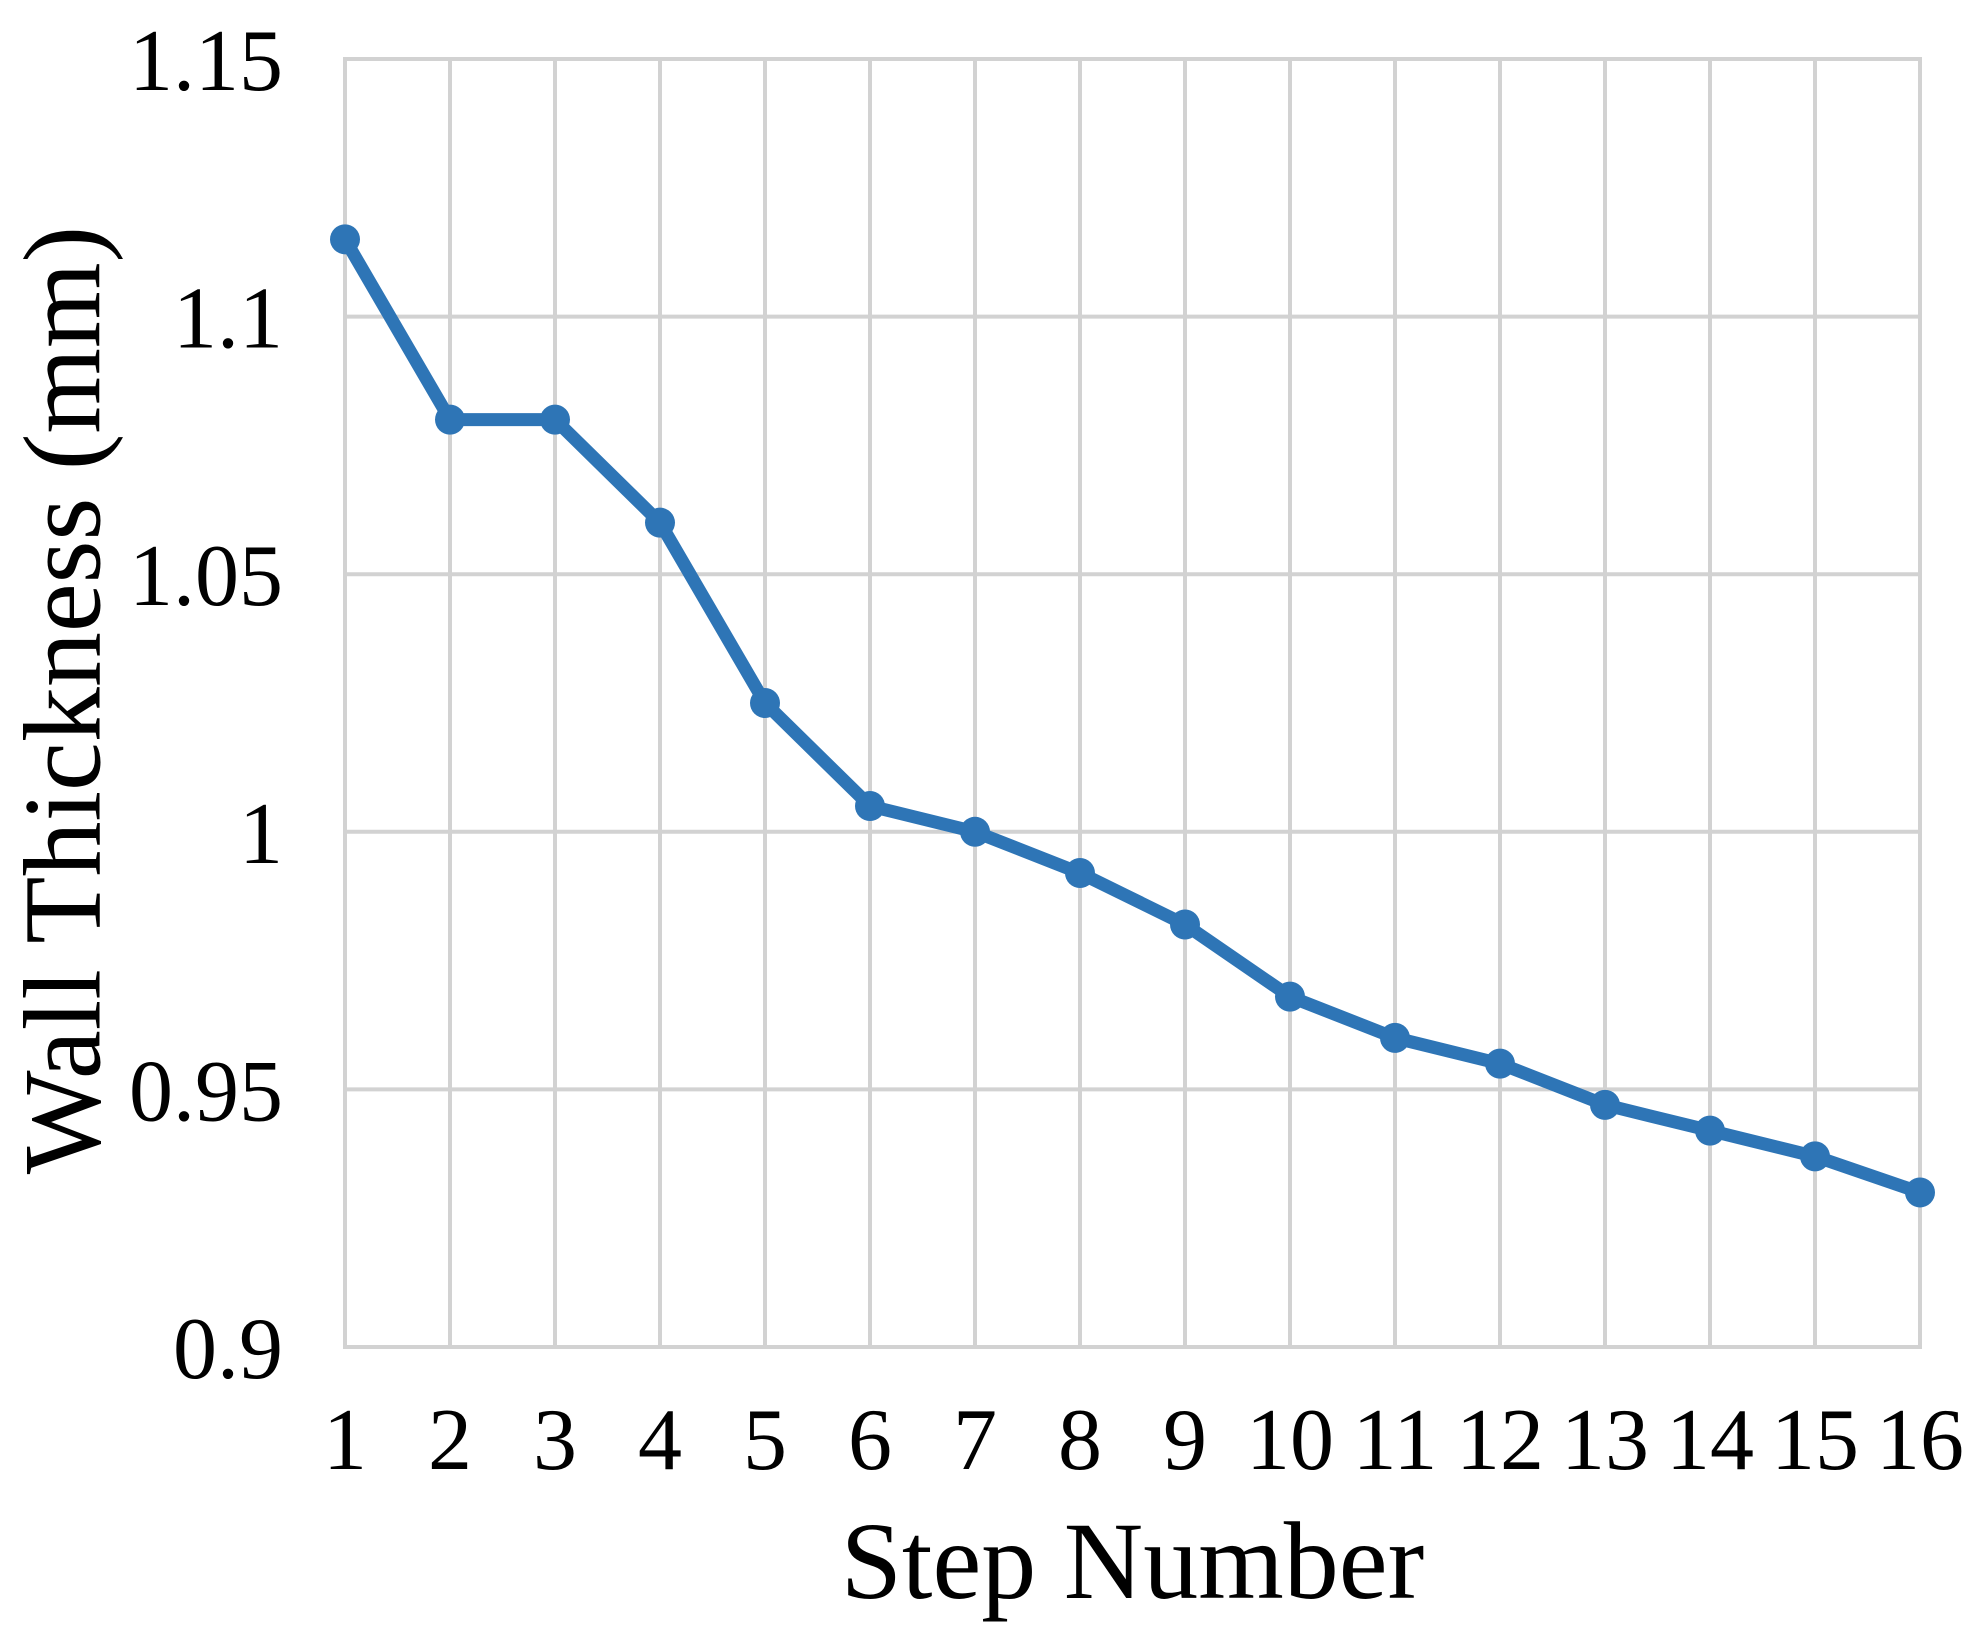 The height and width of the screenshot is (1637, 1979). Describe the element at coordinates (206, 61) in the screenshot. I see `y-tick-label: 1.15` at that location.